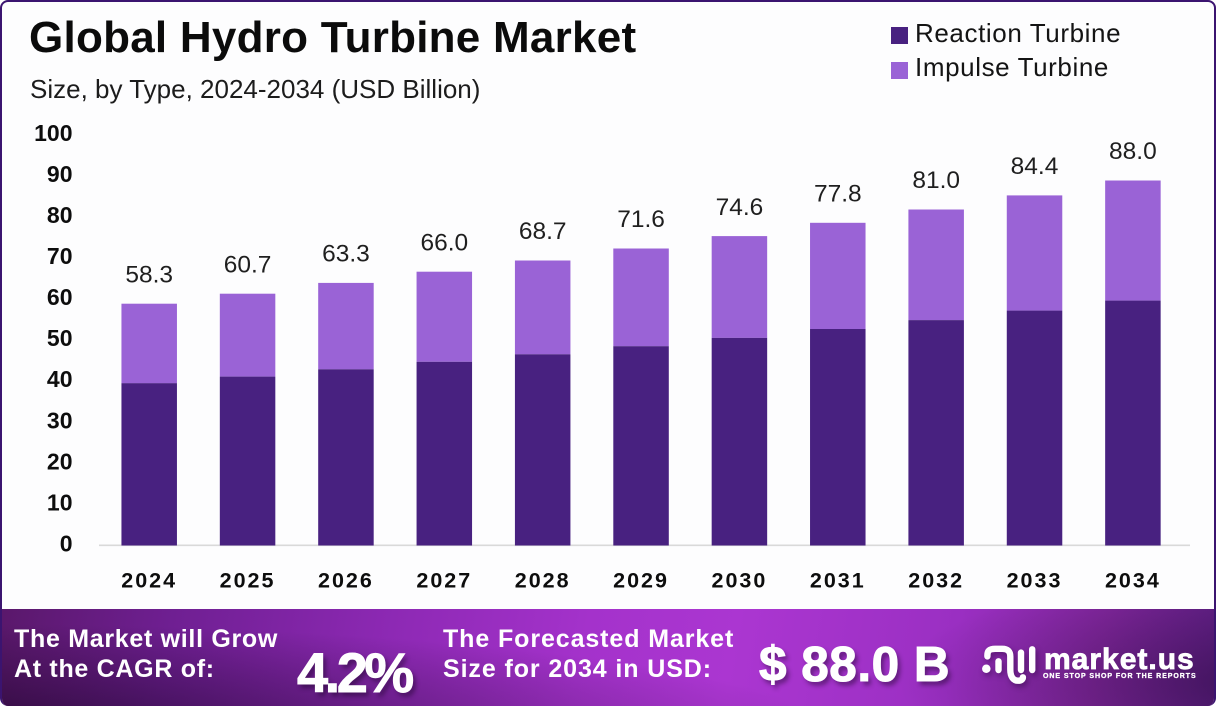  Describe the element at coordinates (248, 581) in the screenshot. I see `svg-text: 2025` at that location.